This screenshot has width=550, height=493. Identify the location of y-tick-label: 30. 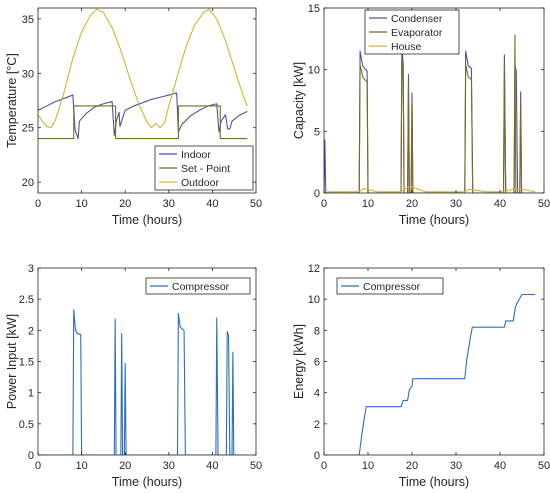
(28, 74).